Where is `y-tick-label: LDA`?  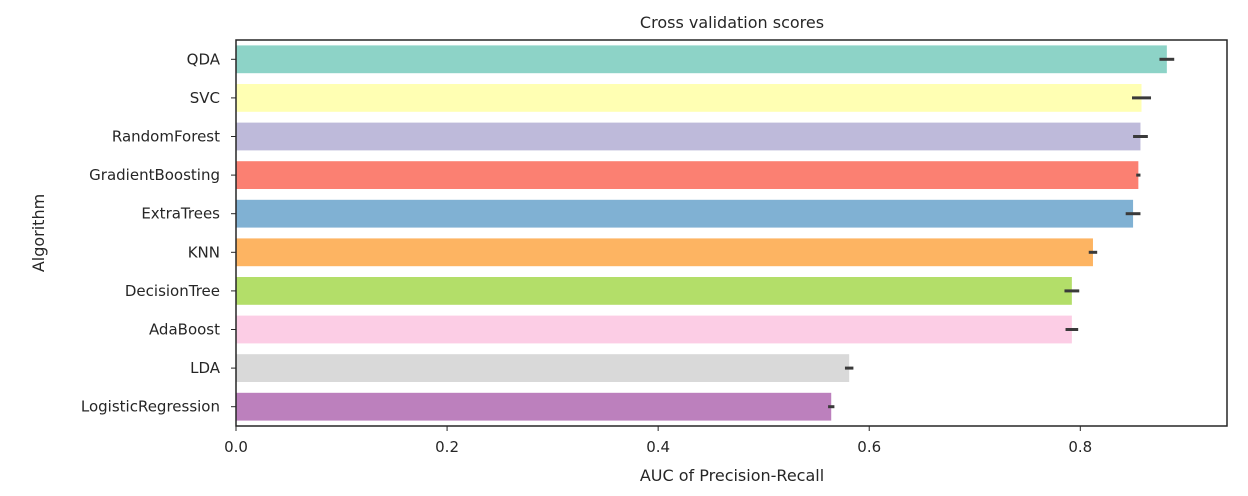
y-tick-label: LDA is located at coordinates (205, 368).